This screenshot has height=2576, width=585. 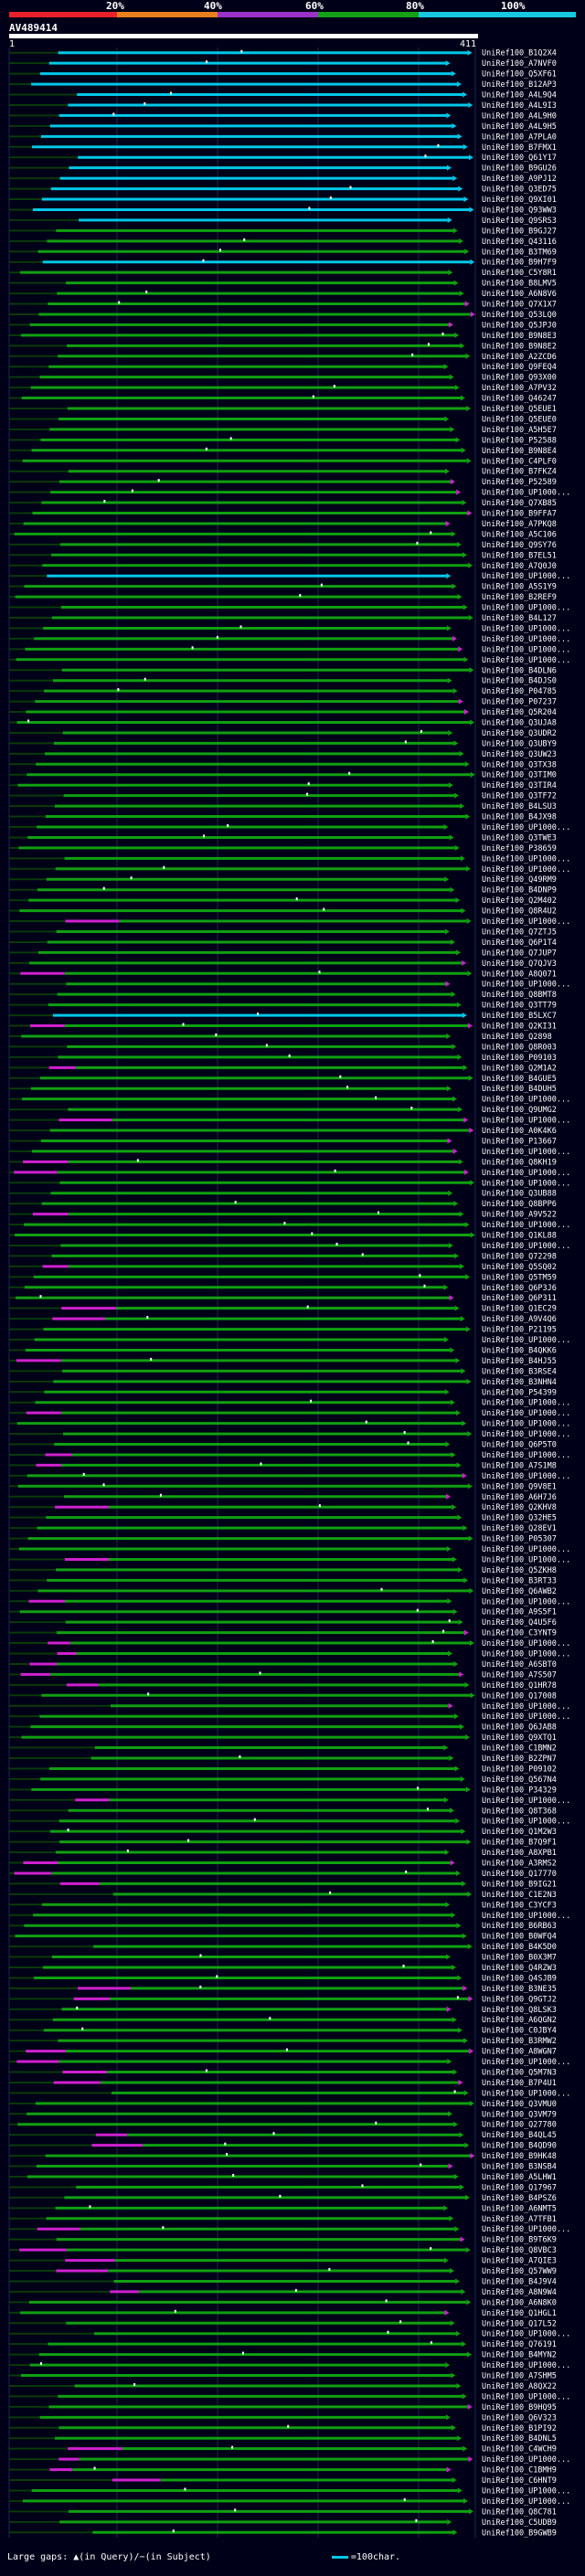 I want to click on hit-label: UniRef100_Q5SQ02, so click(x=519, y=1267).